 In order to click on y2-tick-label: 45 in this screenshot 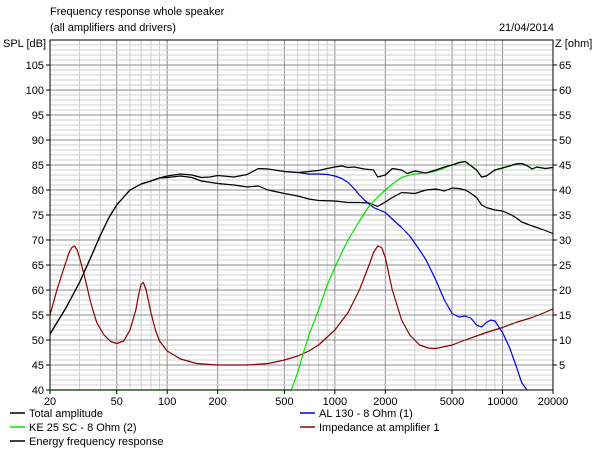, I will do `click(565, 166)`.